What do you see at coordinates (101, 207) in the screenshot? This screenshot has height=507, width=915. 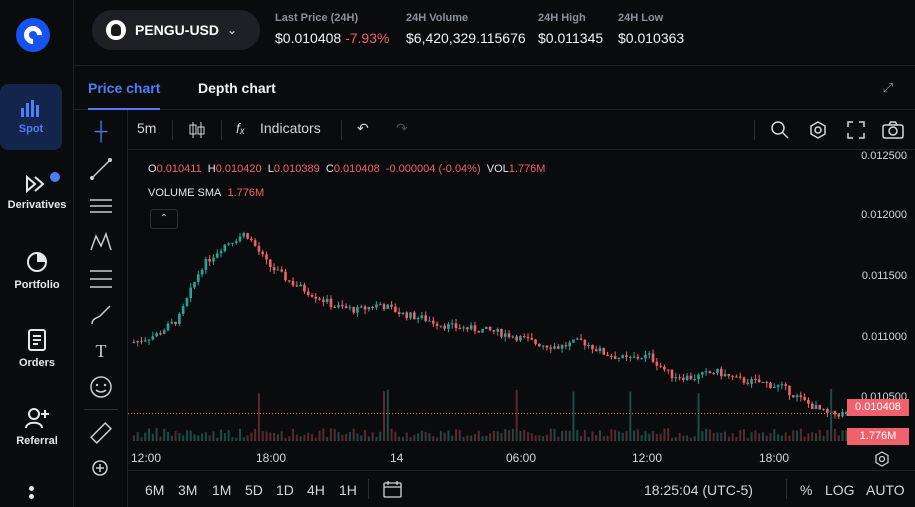 I see `horizontal-lines-icon` at bounding box center [101, 207].